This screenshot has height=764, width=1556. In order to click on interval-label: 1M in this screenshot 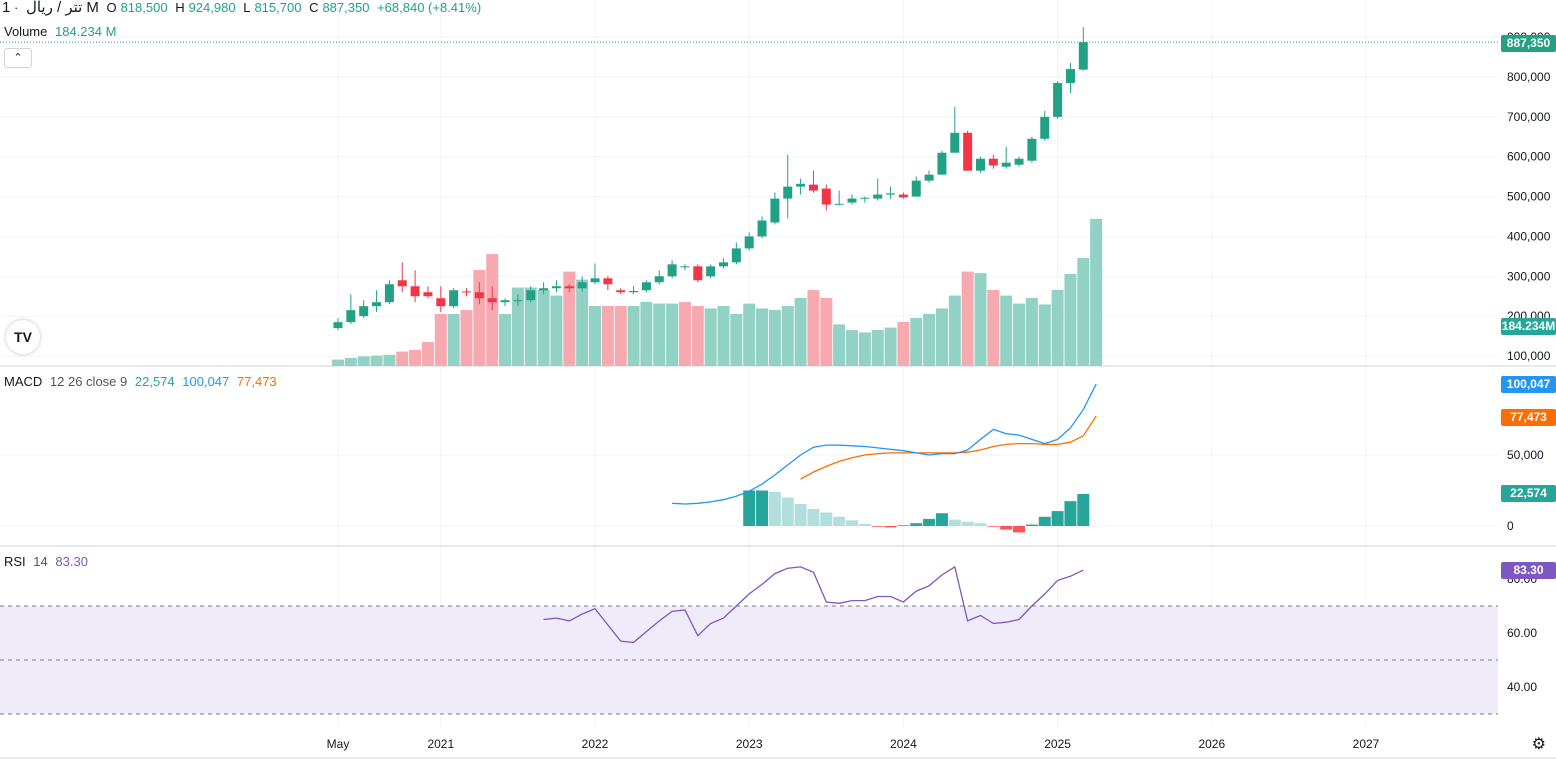, I will do `click(50, 8)`.